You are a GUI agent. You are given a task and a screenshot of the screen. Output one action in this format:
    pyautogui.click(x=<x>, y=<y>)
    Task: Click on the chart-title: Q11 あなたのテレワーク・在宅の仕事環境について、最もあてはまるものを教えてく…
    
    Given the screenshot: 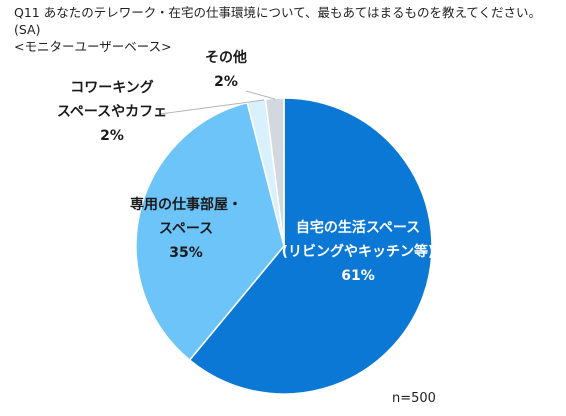 What is the action you would take?
    pyautogui.click(x=277, y=21)
    